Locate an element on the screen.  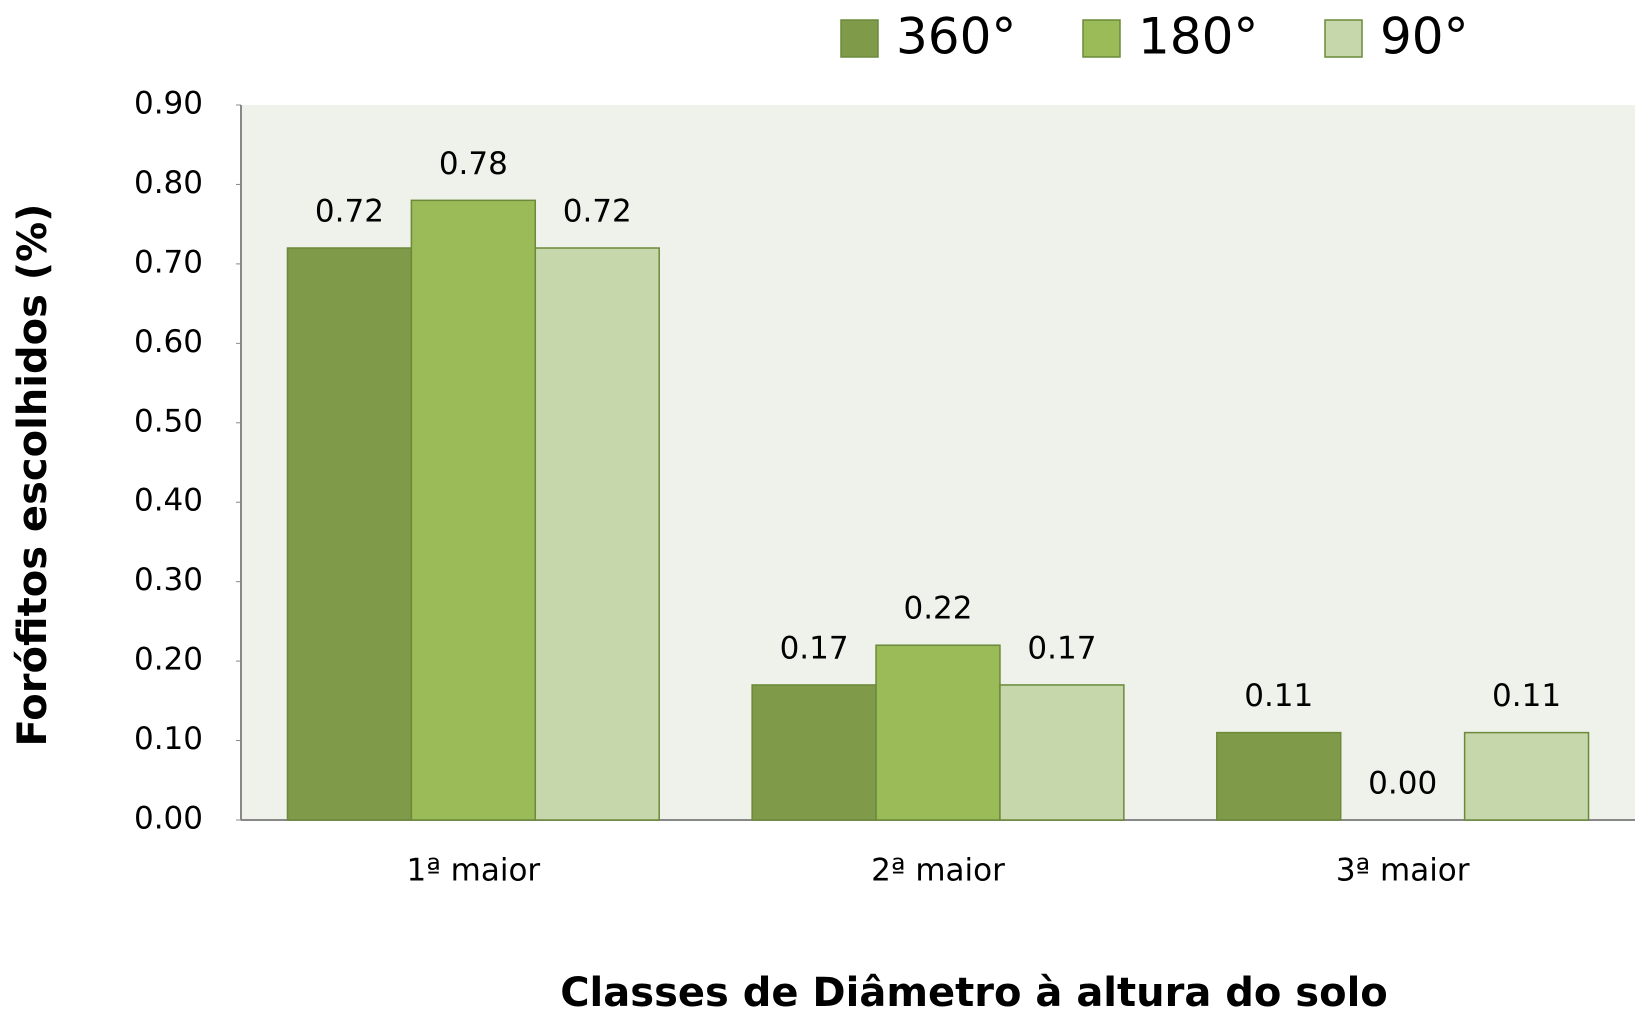
y-tick-label: 0.20 is located at coordinates (168, 660).